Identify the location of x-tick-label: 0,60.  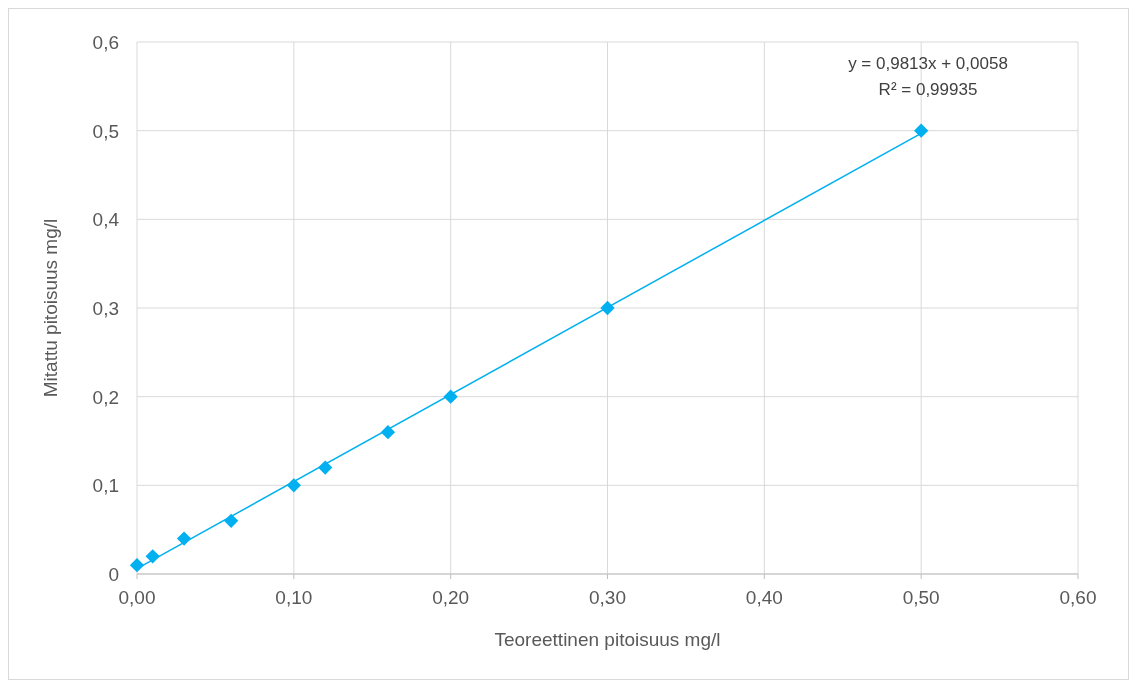
(1078, 597).